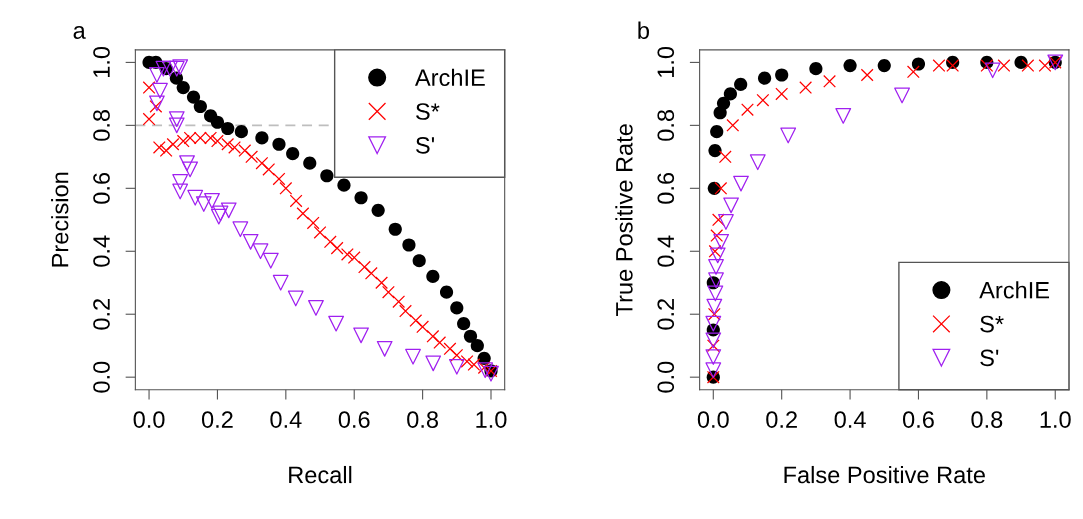 This screenshot has height=519, width=1083. Describe the element at coordinates (60, 219) in the screenshot. I see `y-axis-title: Precision` at that location.